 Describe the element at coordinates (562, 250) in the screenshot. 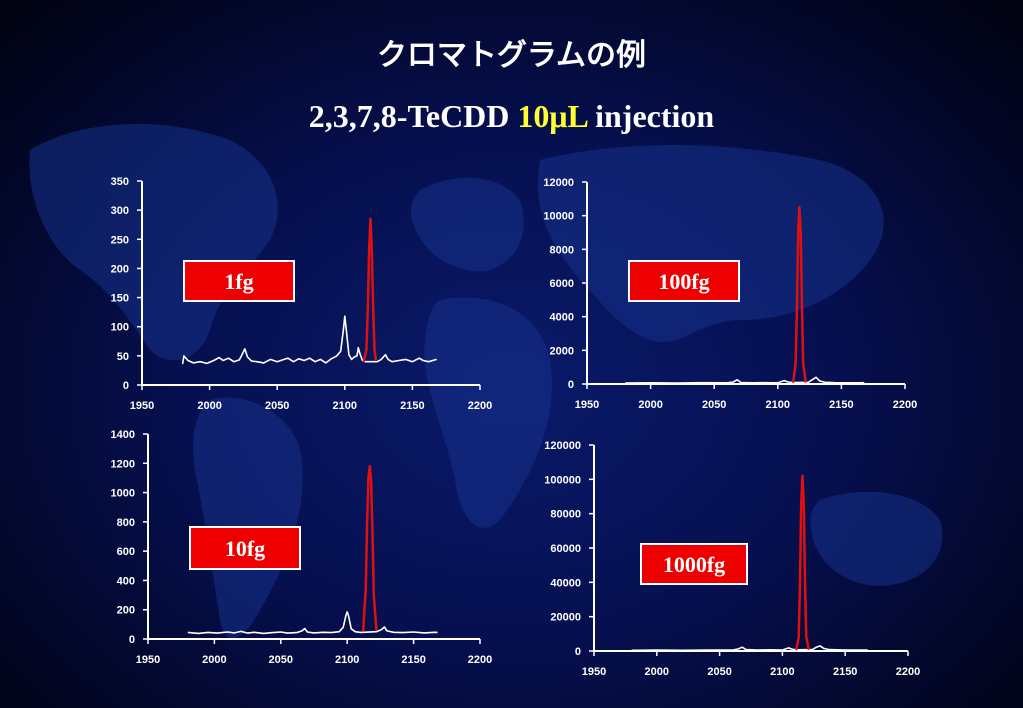

I see `y-tick-label: 8000` at that location.